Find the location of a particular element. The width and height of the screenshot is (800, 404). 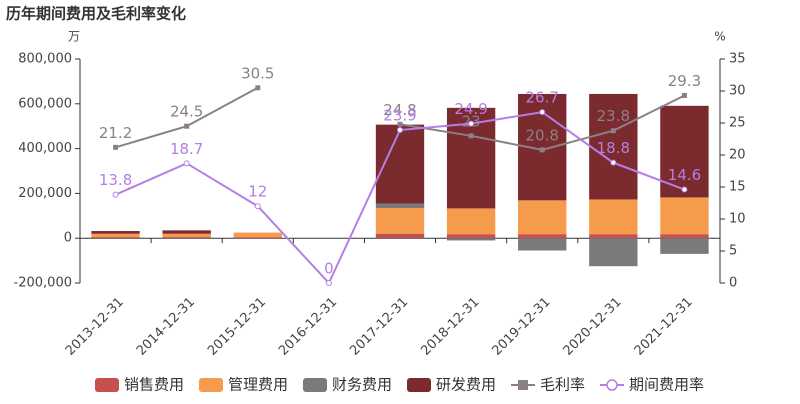

x-tick-label: 2013-12-31 is located at coordinates (95, 327).